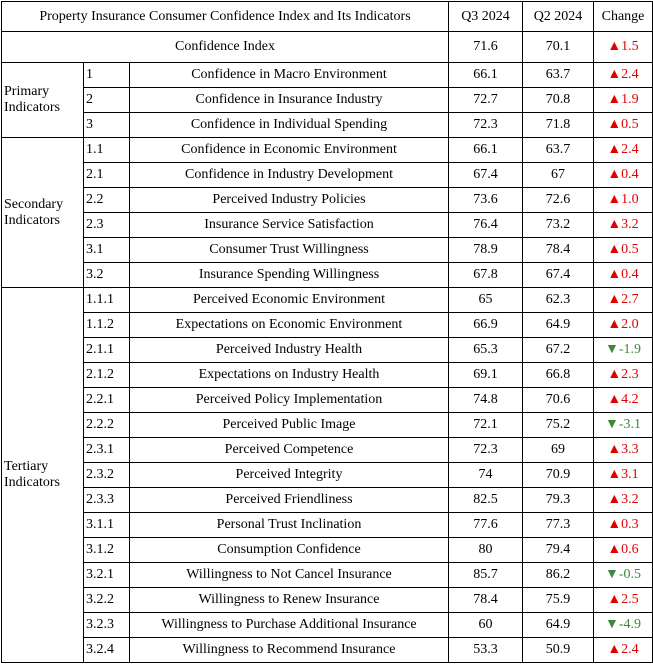 The height and width of the screenshot is (667, 653). Describe the element at coordinates (623, 600) in the screenshot. I see `change-cell: ▲2.5` at that location.